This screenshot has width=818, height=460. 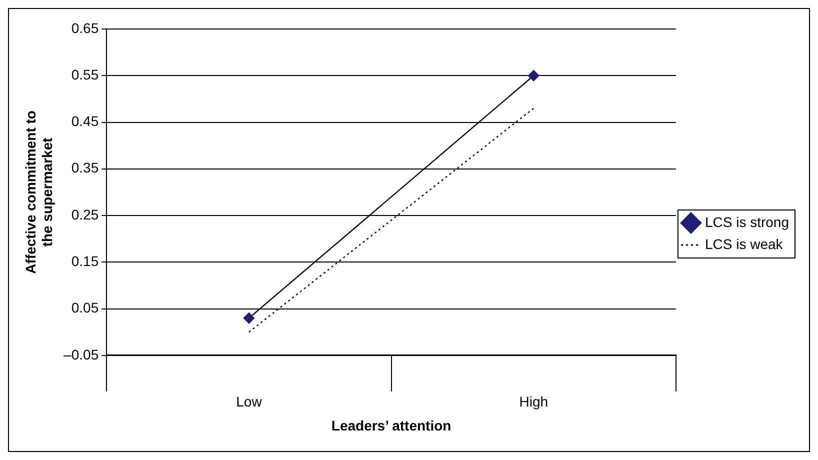 What do you see at coordinates (85, 168) in the screenshot?
I see `y-tick-label: 0.35` at bounding box center [85, 168].